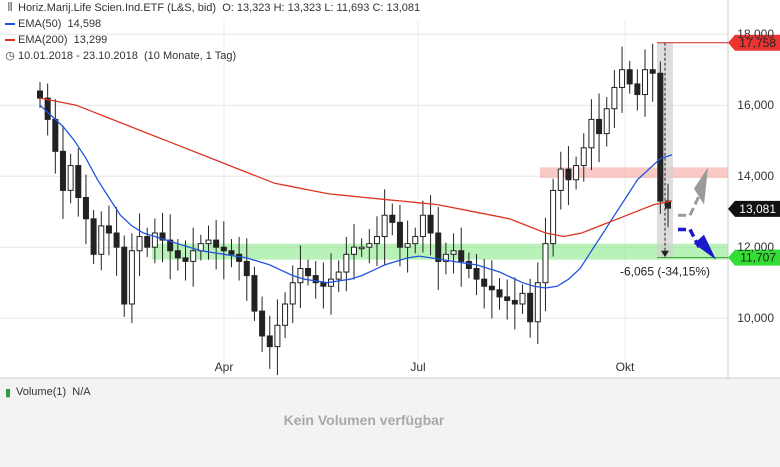 This screenshot has width=780, height=467. Describe the element at coordinates (78, 56) in the screenshot. I see `date-range: 10.01.2018 - 23.10.2018` at that location.